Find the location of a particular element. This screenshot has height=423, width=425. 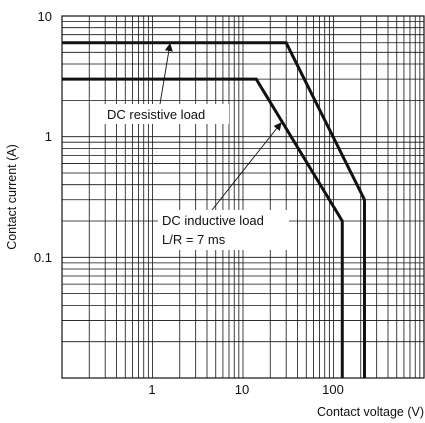

x-axis-label: Contact voltage (V) is located at coordinates (370, 412).